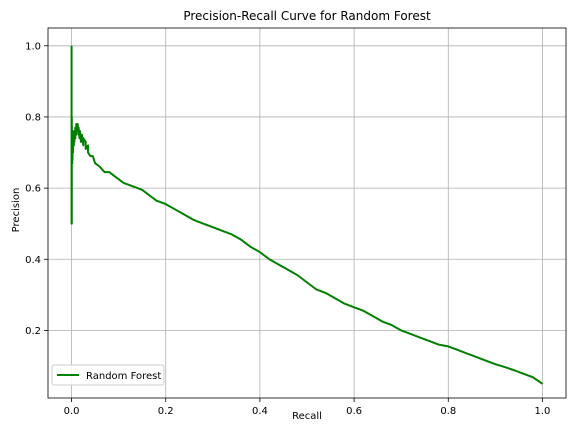  Describe the element at coordinates (33, 46) in the screenshot. I see `y-tick-label: 1.0` at that location.